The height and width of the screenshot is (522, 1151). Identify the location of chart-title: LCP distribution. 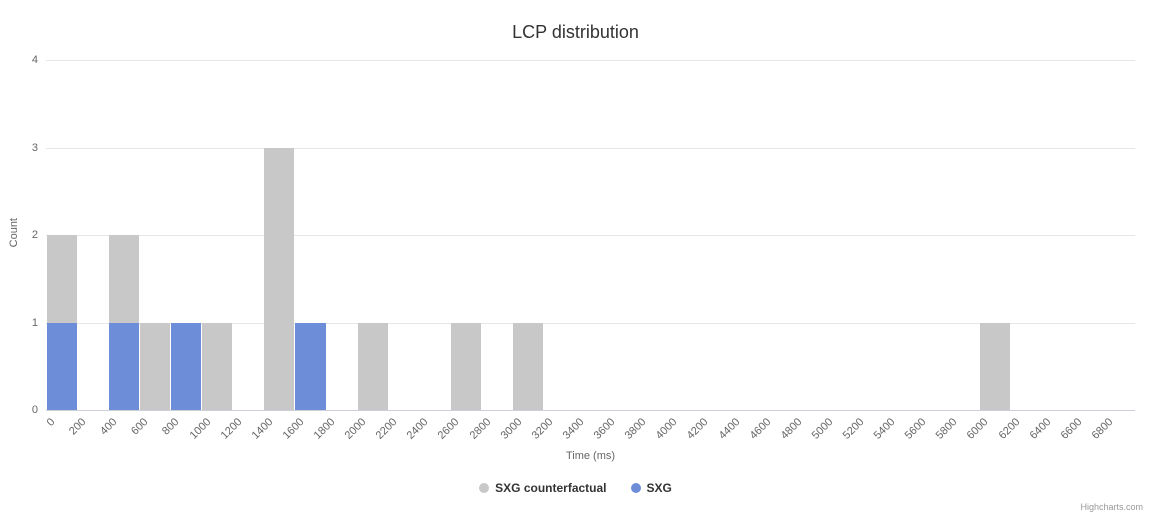
(575, 32).